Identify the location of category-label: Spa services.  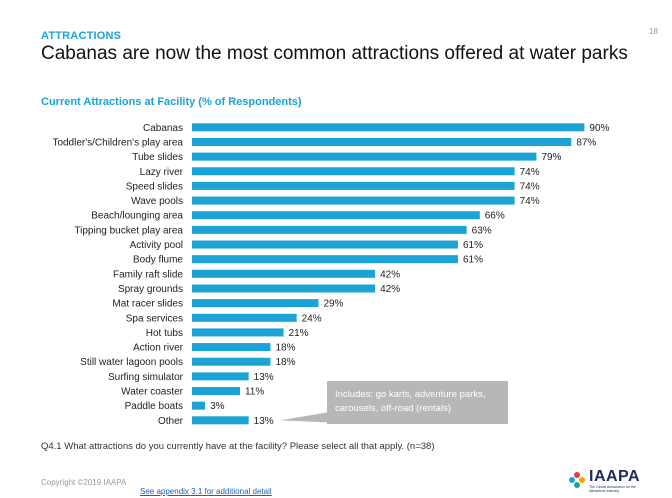
(154, 318).